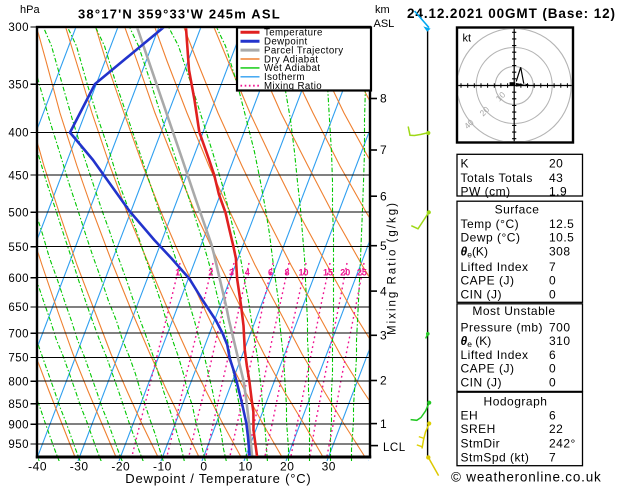 The height and width of the screenshot is (491, 629). What do you see at coordinates (486, 192) in the screenshot?
I see `svg-text: PW (cm)` at bounding box center [486, 192].